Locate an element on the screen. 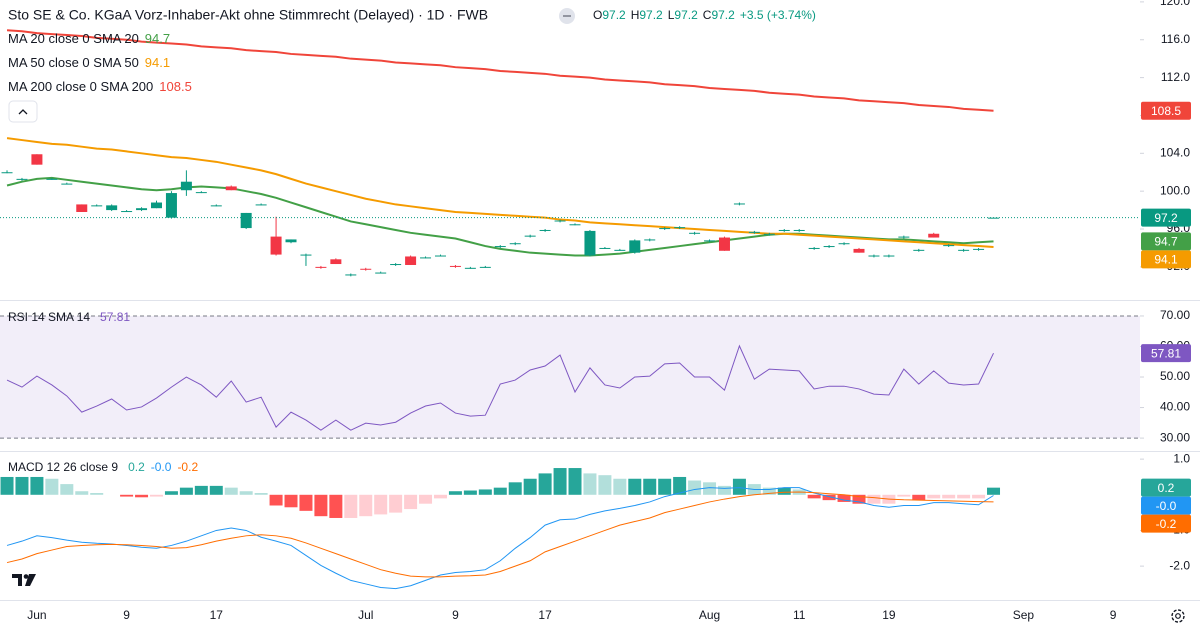 This screenshot has width=1200, height=630. x-tick-label: Aug is located at coordinates (709, 615).